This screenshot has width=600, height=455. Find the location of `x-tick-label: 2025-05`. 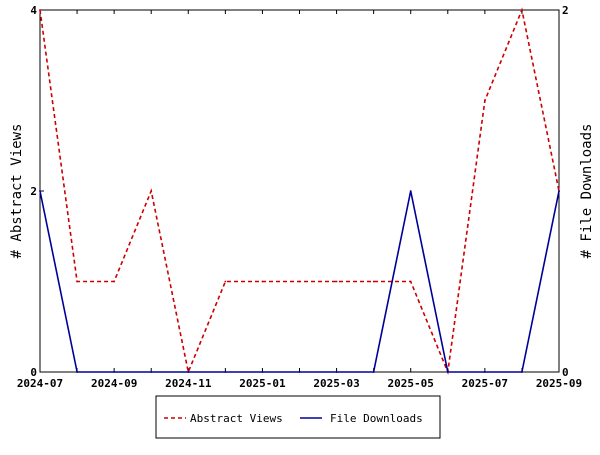

x-tick-label: 2025-05 is located at coordinates (411, 383).